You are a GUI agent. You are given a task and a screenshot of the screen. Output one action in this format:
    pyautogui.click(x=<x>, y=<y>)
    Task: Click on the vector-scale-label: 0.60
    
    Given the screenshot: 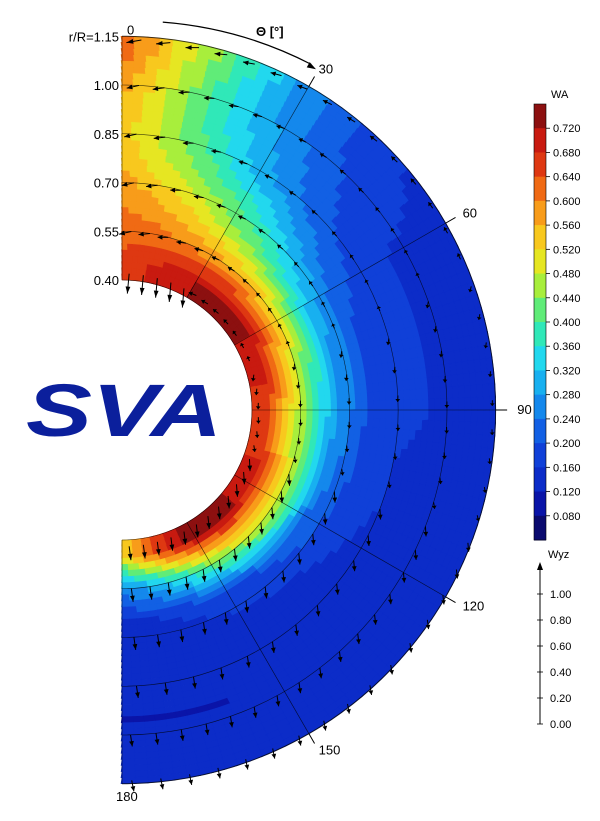 What is the action you would take?
    pyautogui.click(x=560, y=647)
    